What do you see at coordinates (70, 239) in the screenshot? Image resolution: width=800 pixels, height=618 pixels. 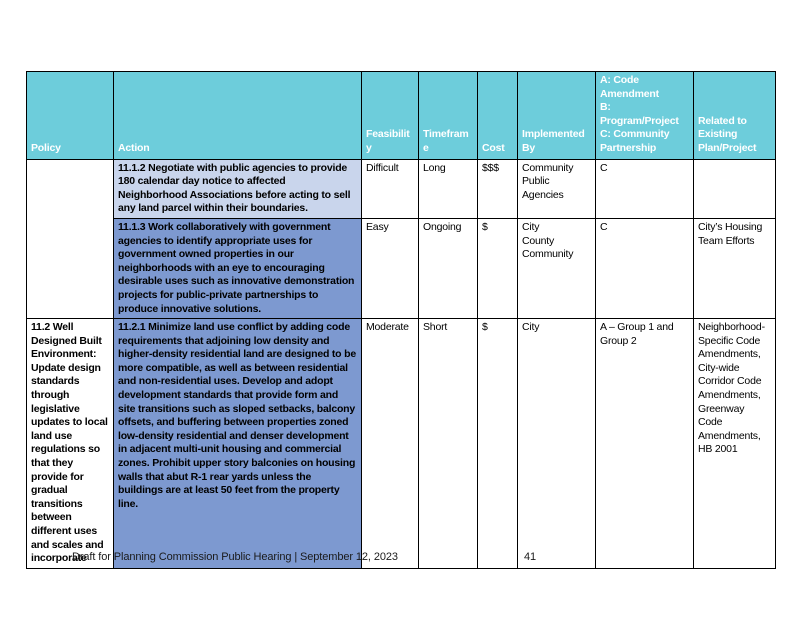 I see `cell-policy-empty` at bounding box center [70, 239].